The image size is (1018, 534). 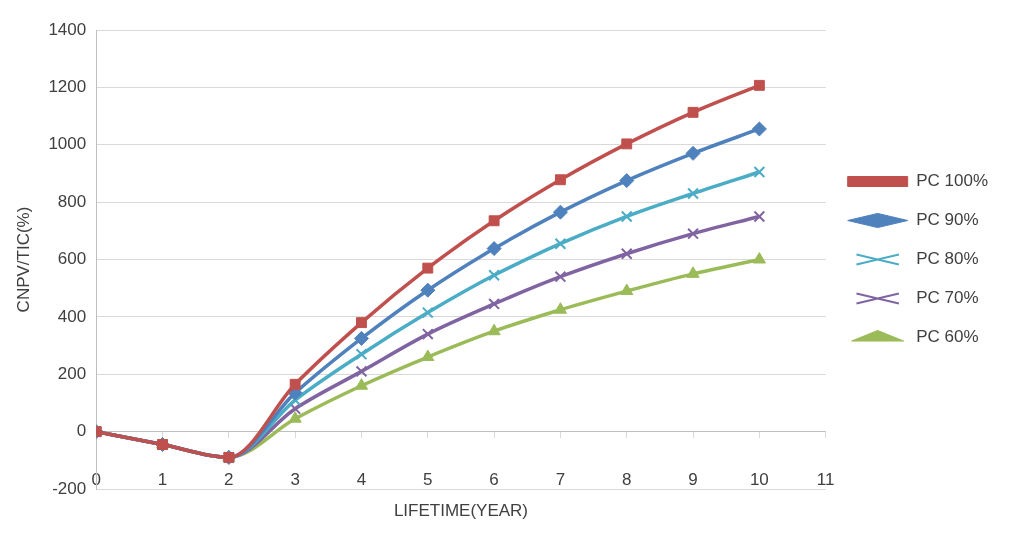 What do you see at coordinates (361, 479) in the screenshot?
I see `x-tick-label: 4` at bounding box center [361, 479].